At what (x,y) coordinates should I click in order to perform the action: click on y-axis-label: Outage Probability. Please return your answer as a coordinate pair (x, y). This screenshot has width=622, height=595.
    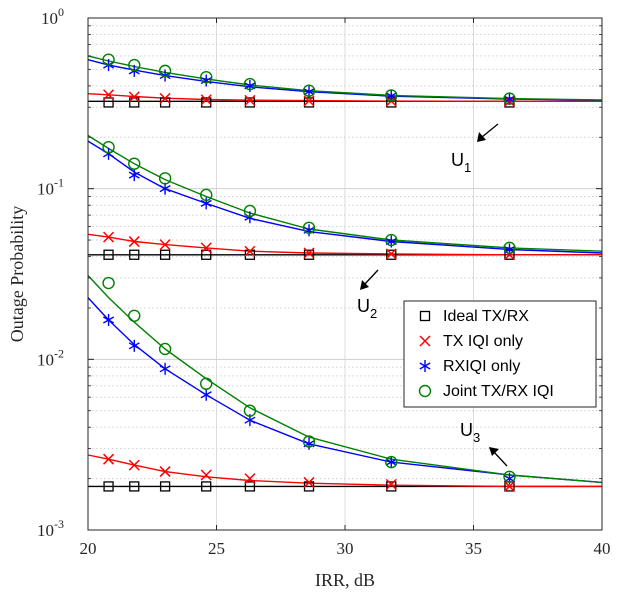
    Looking at the image, I should click on (17, 274).